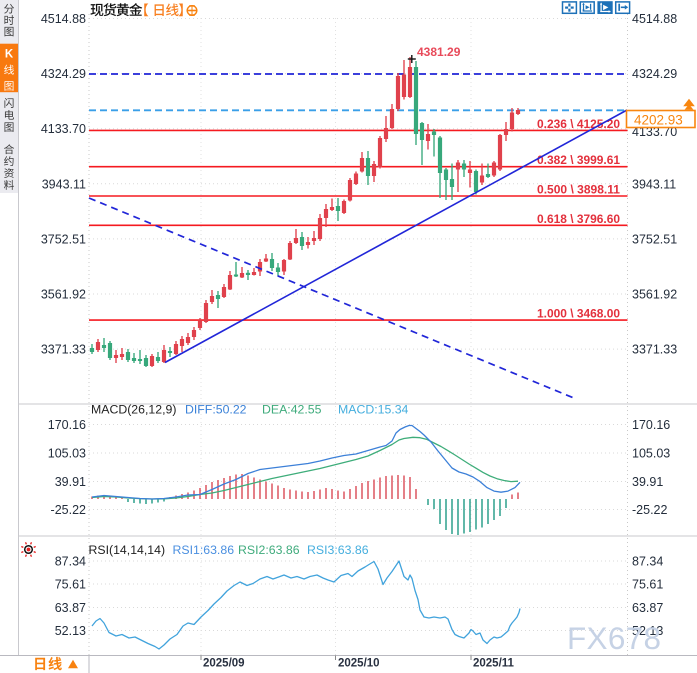 This screenshot has width=697, height=673. I want to click on svg-text: MACD:15.34, so click(373, 410).